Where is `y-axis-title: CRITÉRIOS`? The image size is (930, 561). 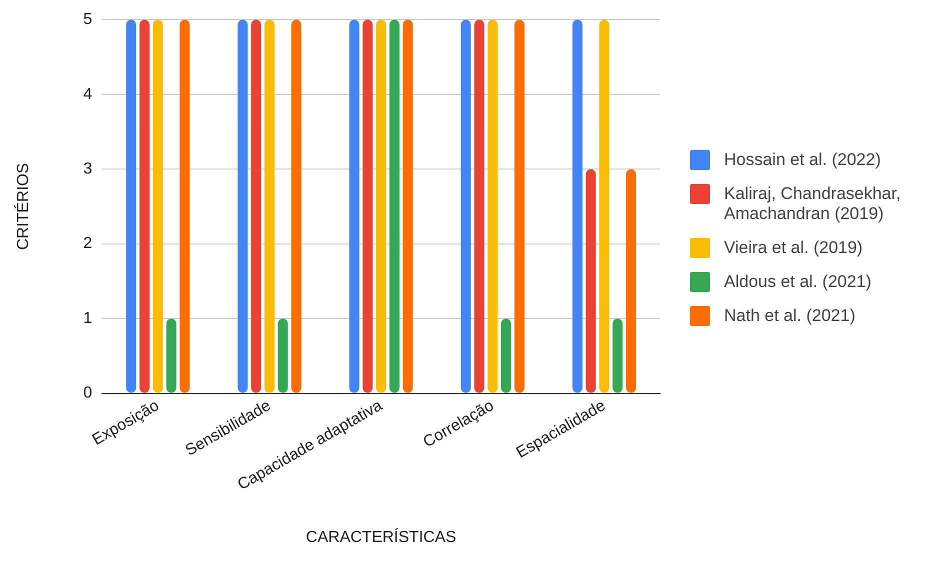
y-axis-title: CRITÉRIOS is located at coordinates (23, 206).